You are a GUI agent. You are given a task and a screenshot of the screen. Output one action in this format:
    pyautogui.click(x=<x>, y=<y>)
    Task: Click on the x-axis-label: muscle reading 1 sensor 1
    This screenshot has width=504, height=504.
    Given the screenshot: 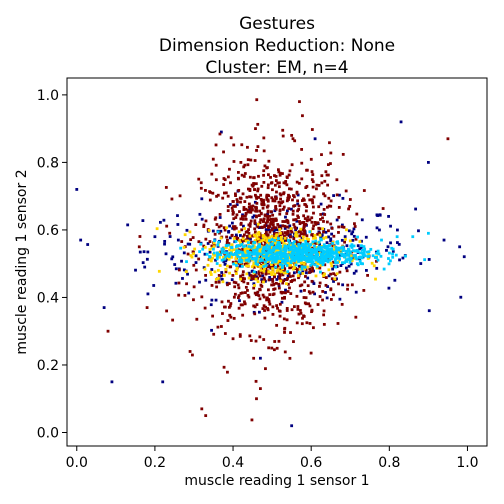 What is the action you would take?
    pyautogui.click(x=276, y=481)
    